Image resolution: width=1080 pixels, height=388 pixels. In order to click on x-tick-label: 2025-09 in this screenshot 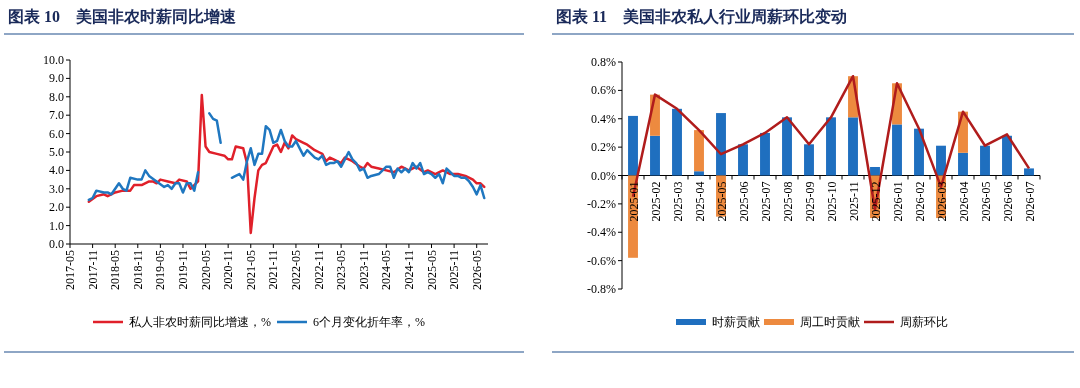, I will do `click(810, 201)`.